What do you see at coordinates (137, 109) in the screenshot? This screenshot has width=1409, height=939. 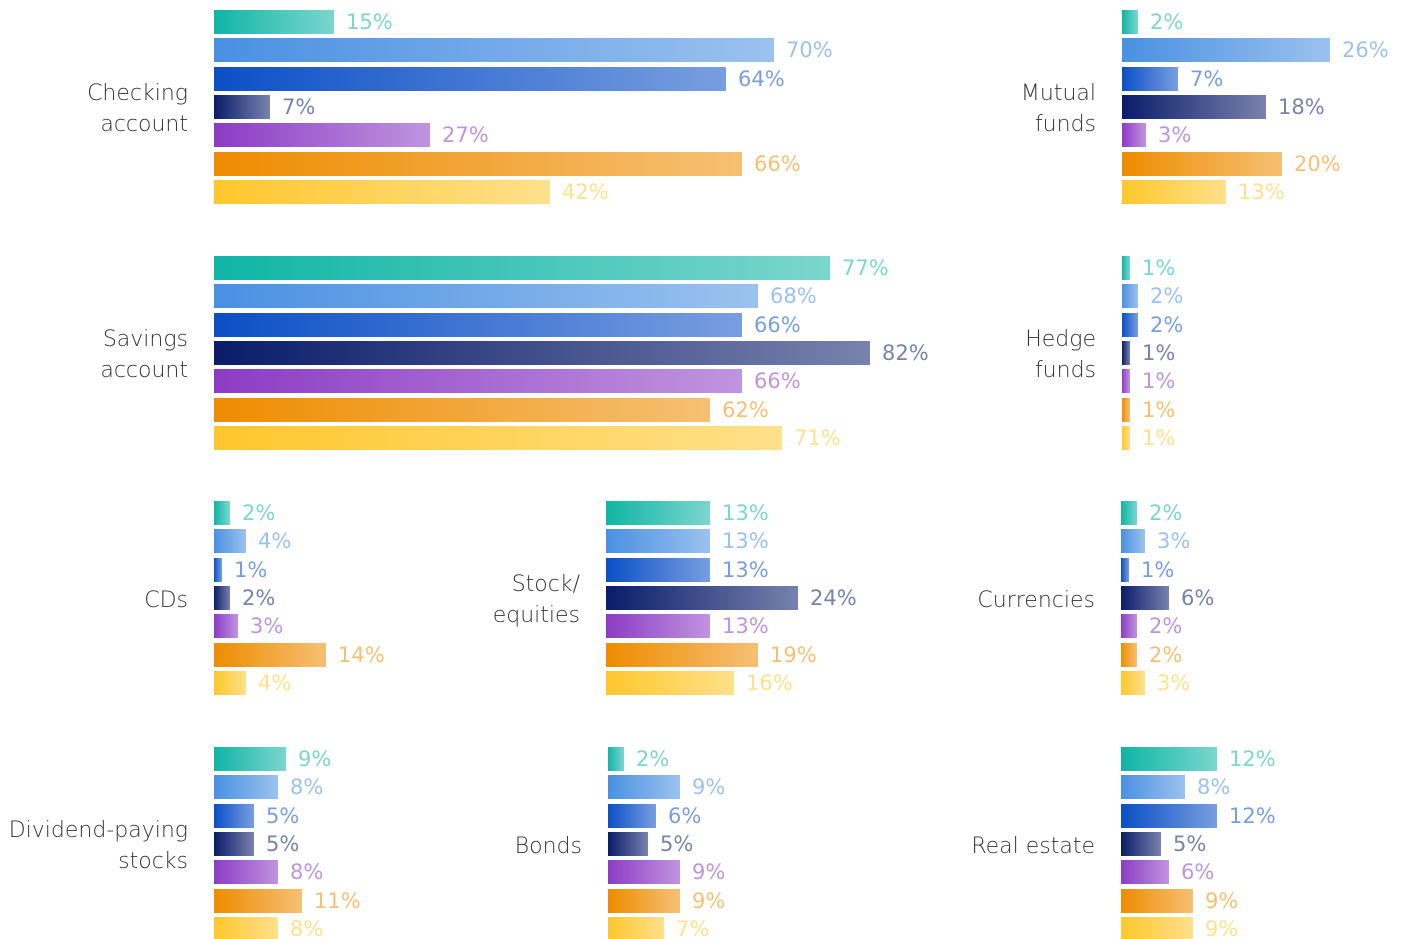 I see `panel-label: Checking account` at bounding box center [137, 109].